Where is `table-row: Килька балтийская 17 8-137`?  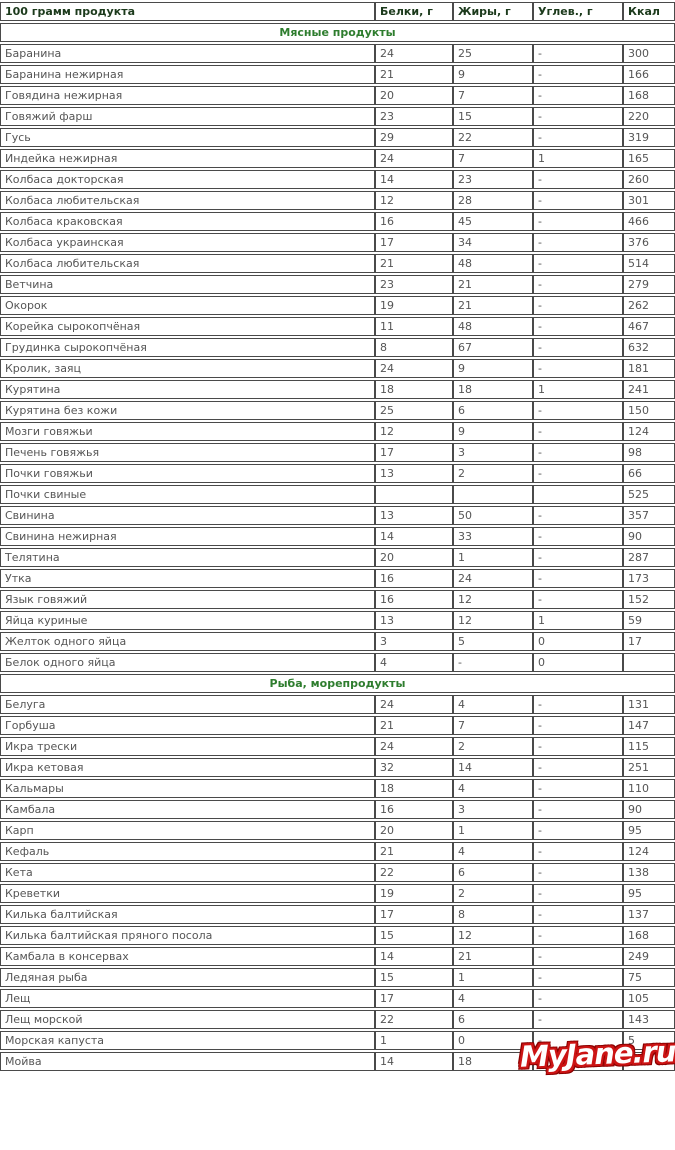
table-row: Килька балтийская 17 8-137 is located at coordinates (337, 914).